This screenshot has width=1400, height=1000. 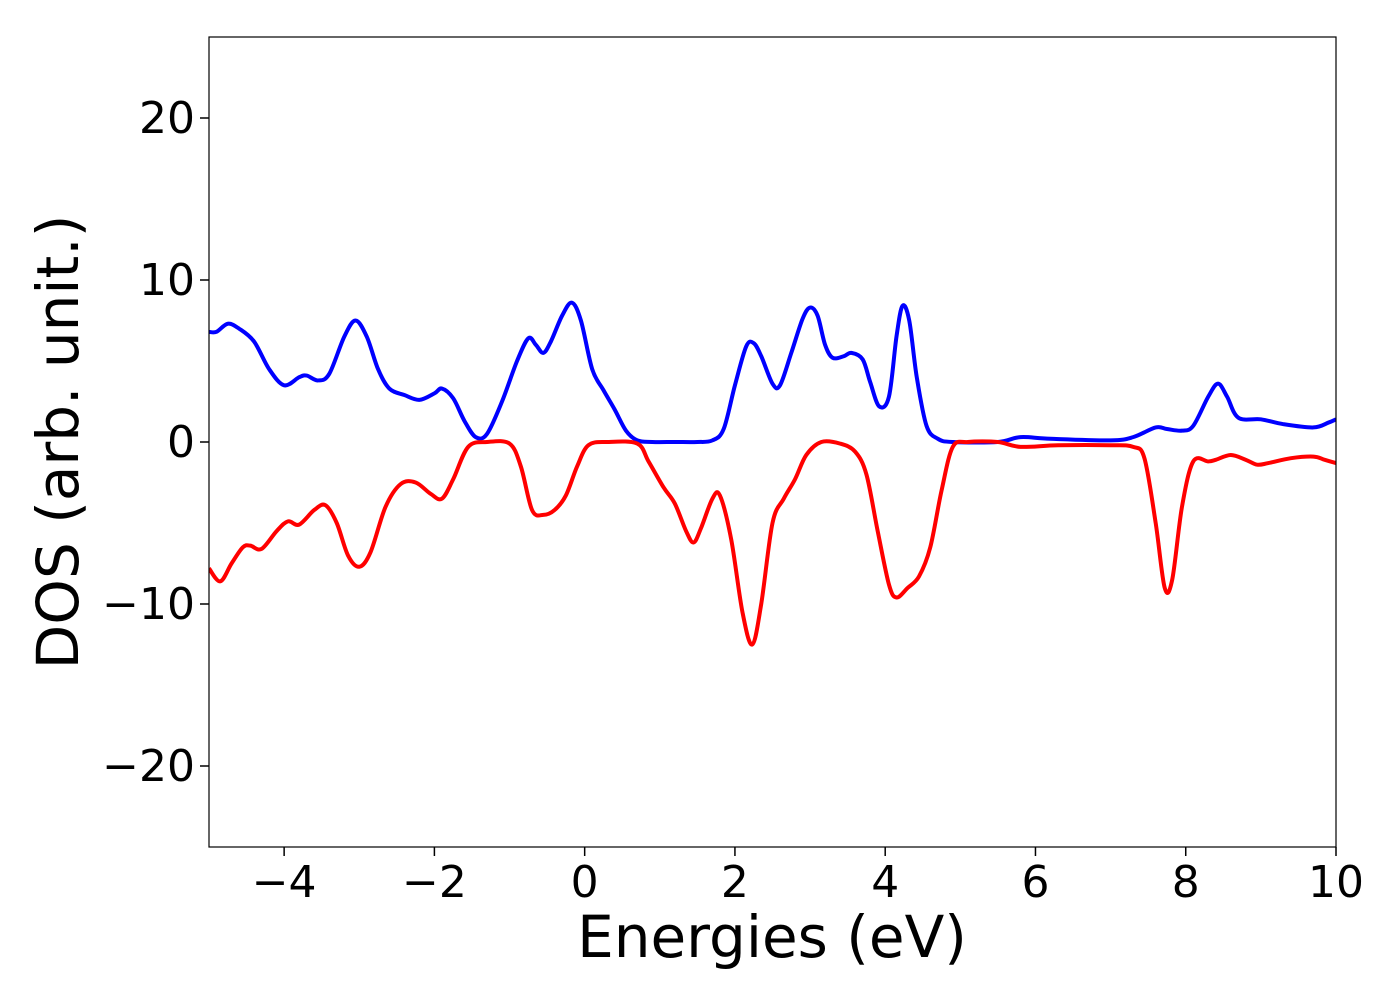 I want to click on y-tick-label: 20, so click(x=167, y=118).